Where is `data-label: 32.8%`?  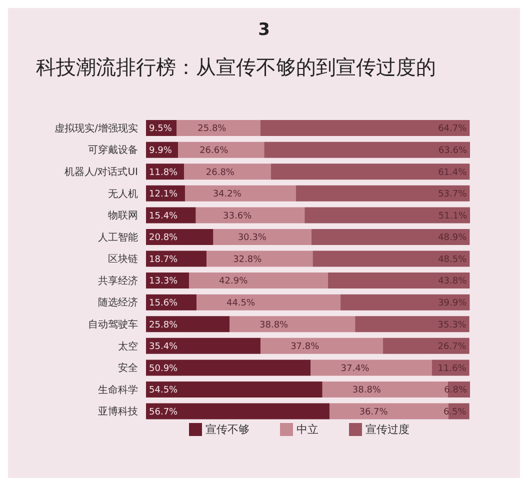
data-label: 32.8% is located at coordinates (247, 259).